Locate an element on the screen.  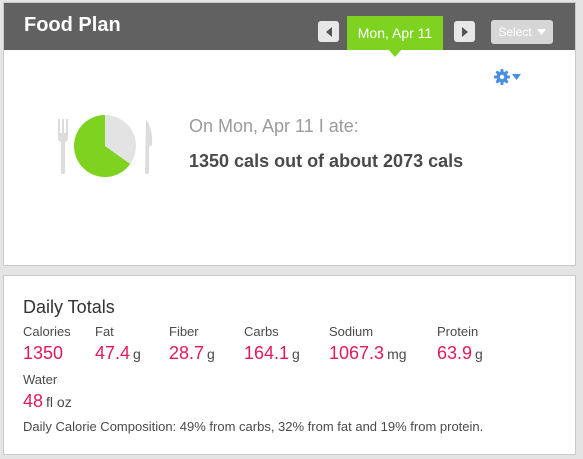
food-plan-header: Food Plan Mon, Apr 11 Select is located at coordinates (289, 26).